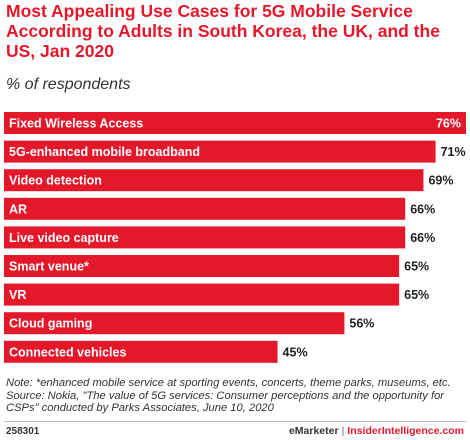 The width and height of the screenshot is (470, 440). What do you see at coordinates (50, 324) in the screenshot?
I see `category-label: Cloud gaming` at bounding box center [50, 324].